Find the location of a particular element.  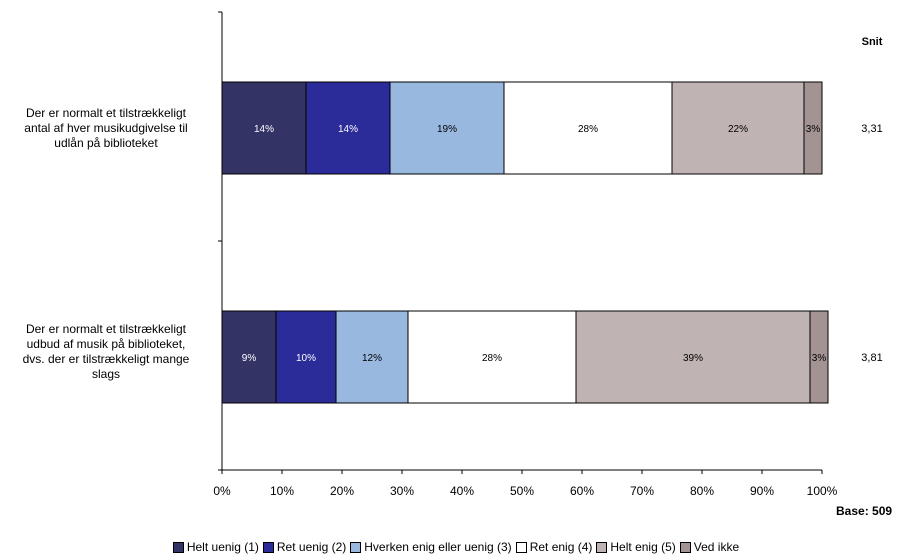

x-tick-label: 90% is located at coordinates (762, 491).